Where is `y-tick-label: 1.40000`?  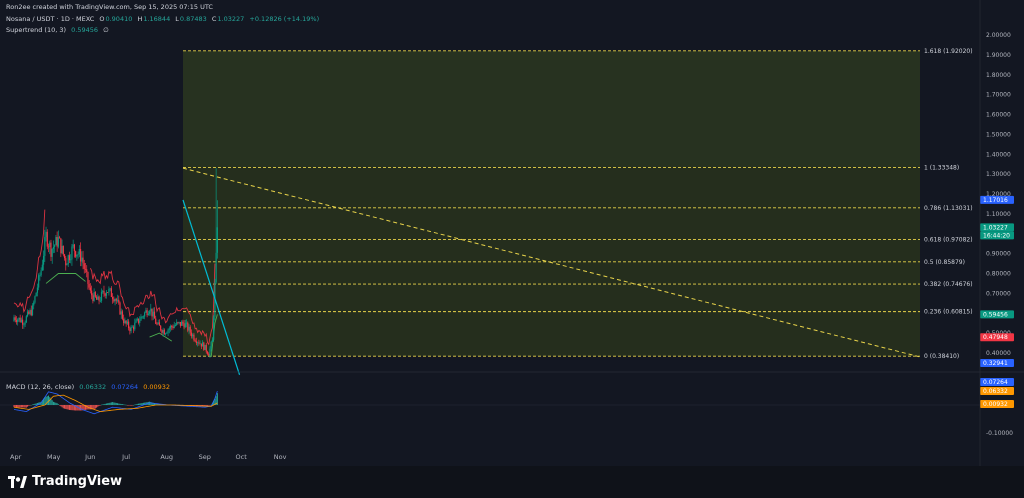 y-tick-label: 1.40000 is located at coordinates (998, 154).